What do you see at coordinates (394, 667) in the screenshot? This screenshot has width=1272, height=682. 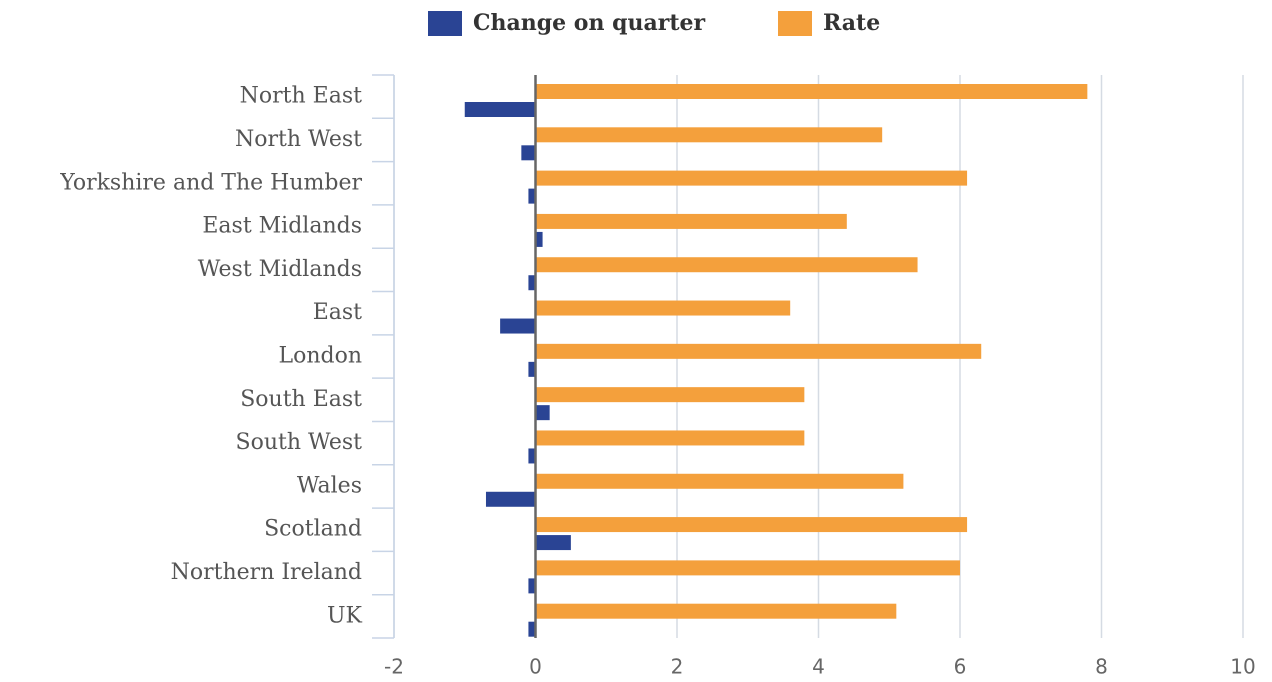 I see `x-tick-label: -2` at bounding box center [394, 667].